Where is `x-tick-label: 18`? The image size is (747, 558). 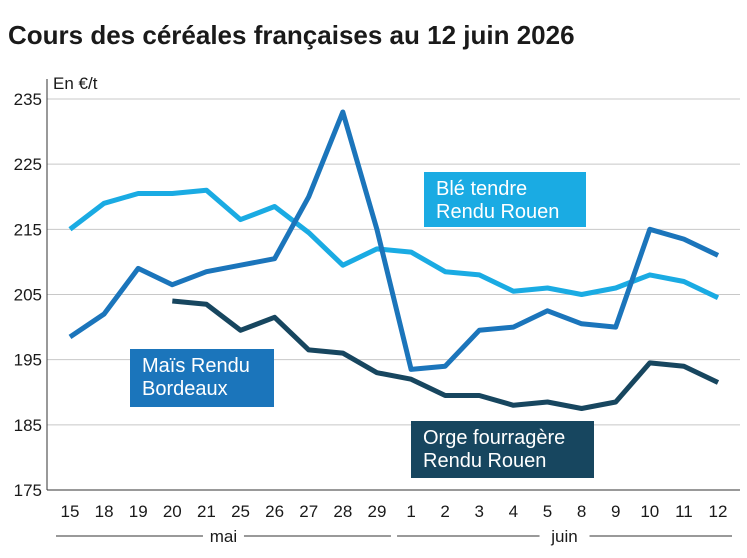
x-tick-label: 18 is located at coordinates (104, 511).